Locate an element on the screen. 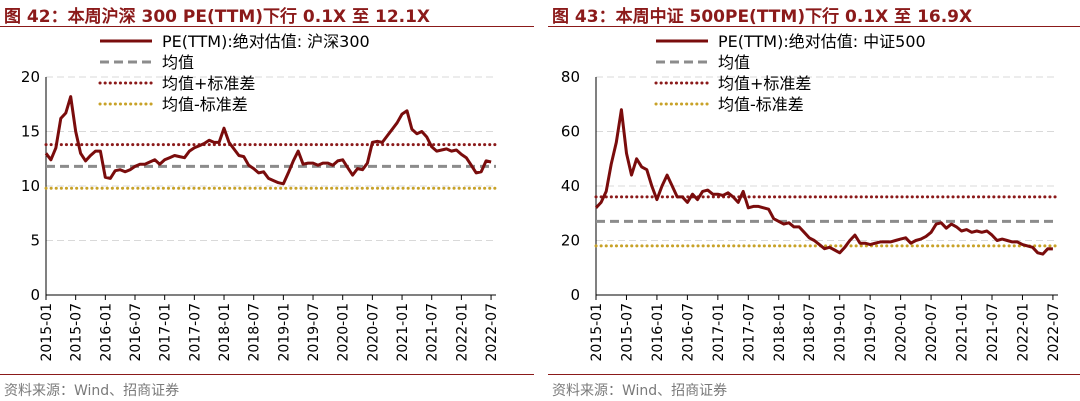 The height and width of the screenshot is (401, 1080). legend-label: PE(TTM):绝对估值: 中证500 is located at coordinates (822, 41).